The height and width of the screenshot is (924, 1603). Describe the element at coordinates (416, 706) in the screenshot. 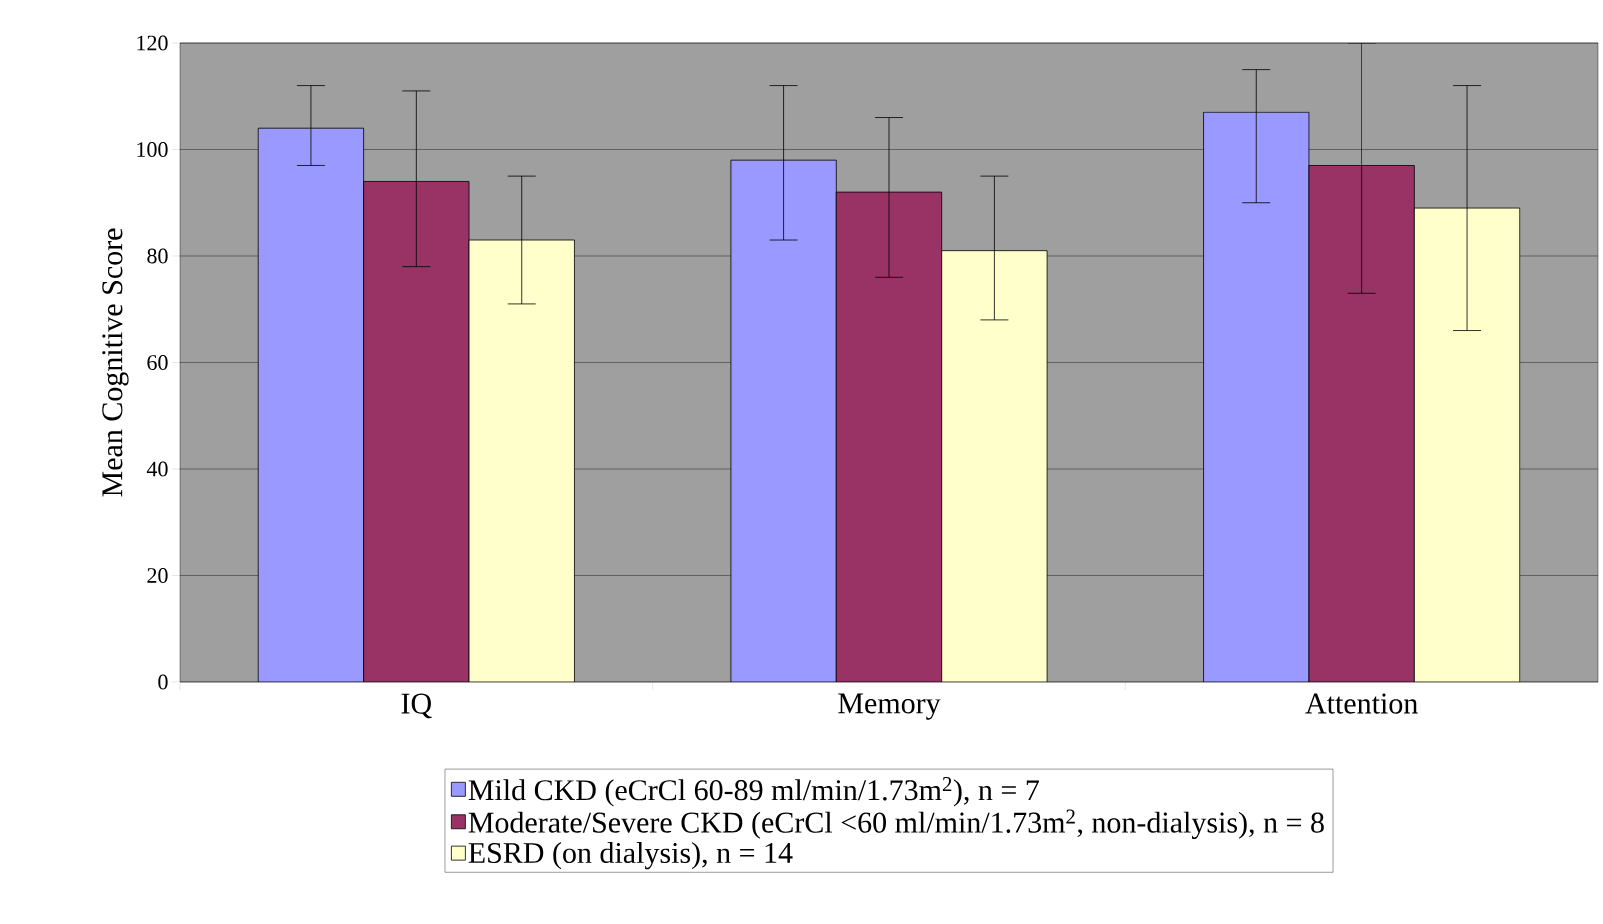

I see `x-tick-label: IQ` at that location.